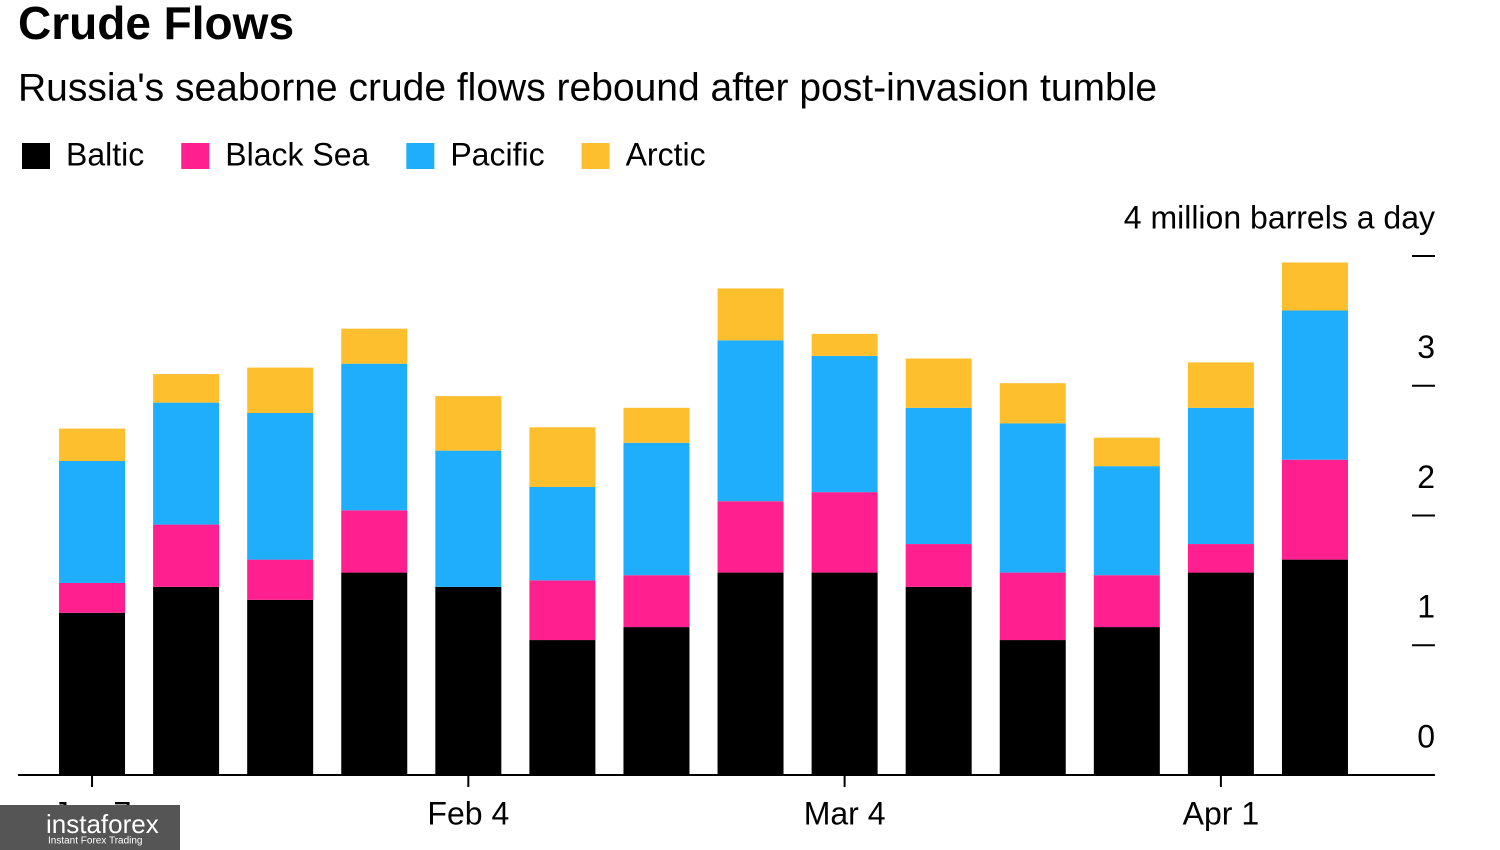 This screenshot has width=1500, height=850. What do you see at coordinates (297, 154) in the screenshot?
I see `legend-label: Black Sea` at bounding box center [297, 154].